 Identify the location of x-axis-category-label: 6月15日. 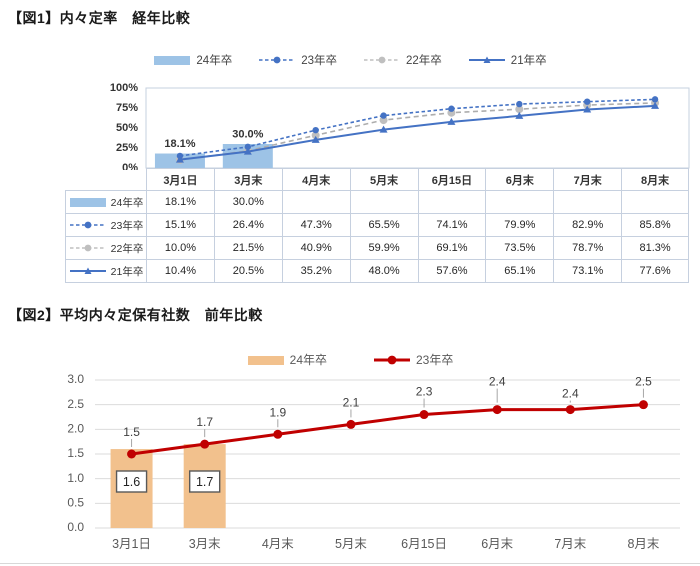
(424, 544).